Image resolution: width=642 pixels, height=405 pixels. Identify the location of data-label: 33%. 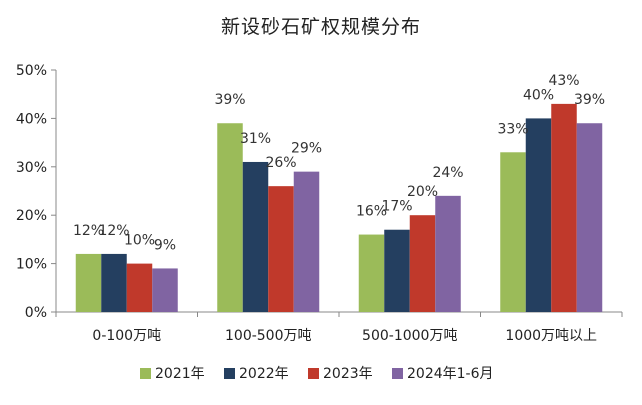
(512, 129).